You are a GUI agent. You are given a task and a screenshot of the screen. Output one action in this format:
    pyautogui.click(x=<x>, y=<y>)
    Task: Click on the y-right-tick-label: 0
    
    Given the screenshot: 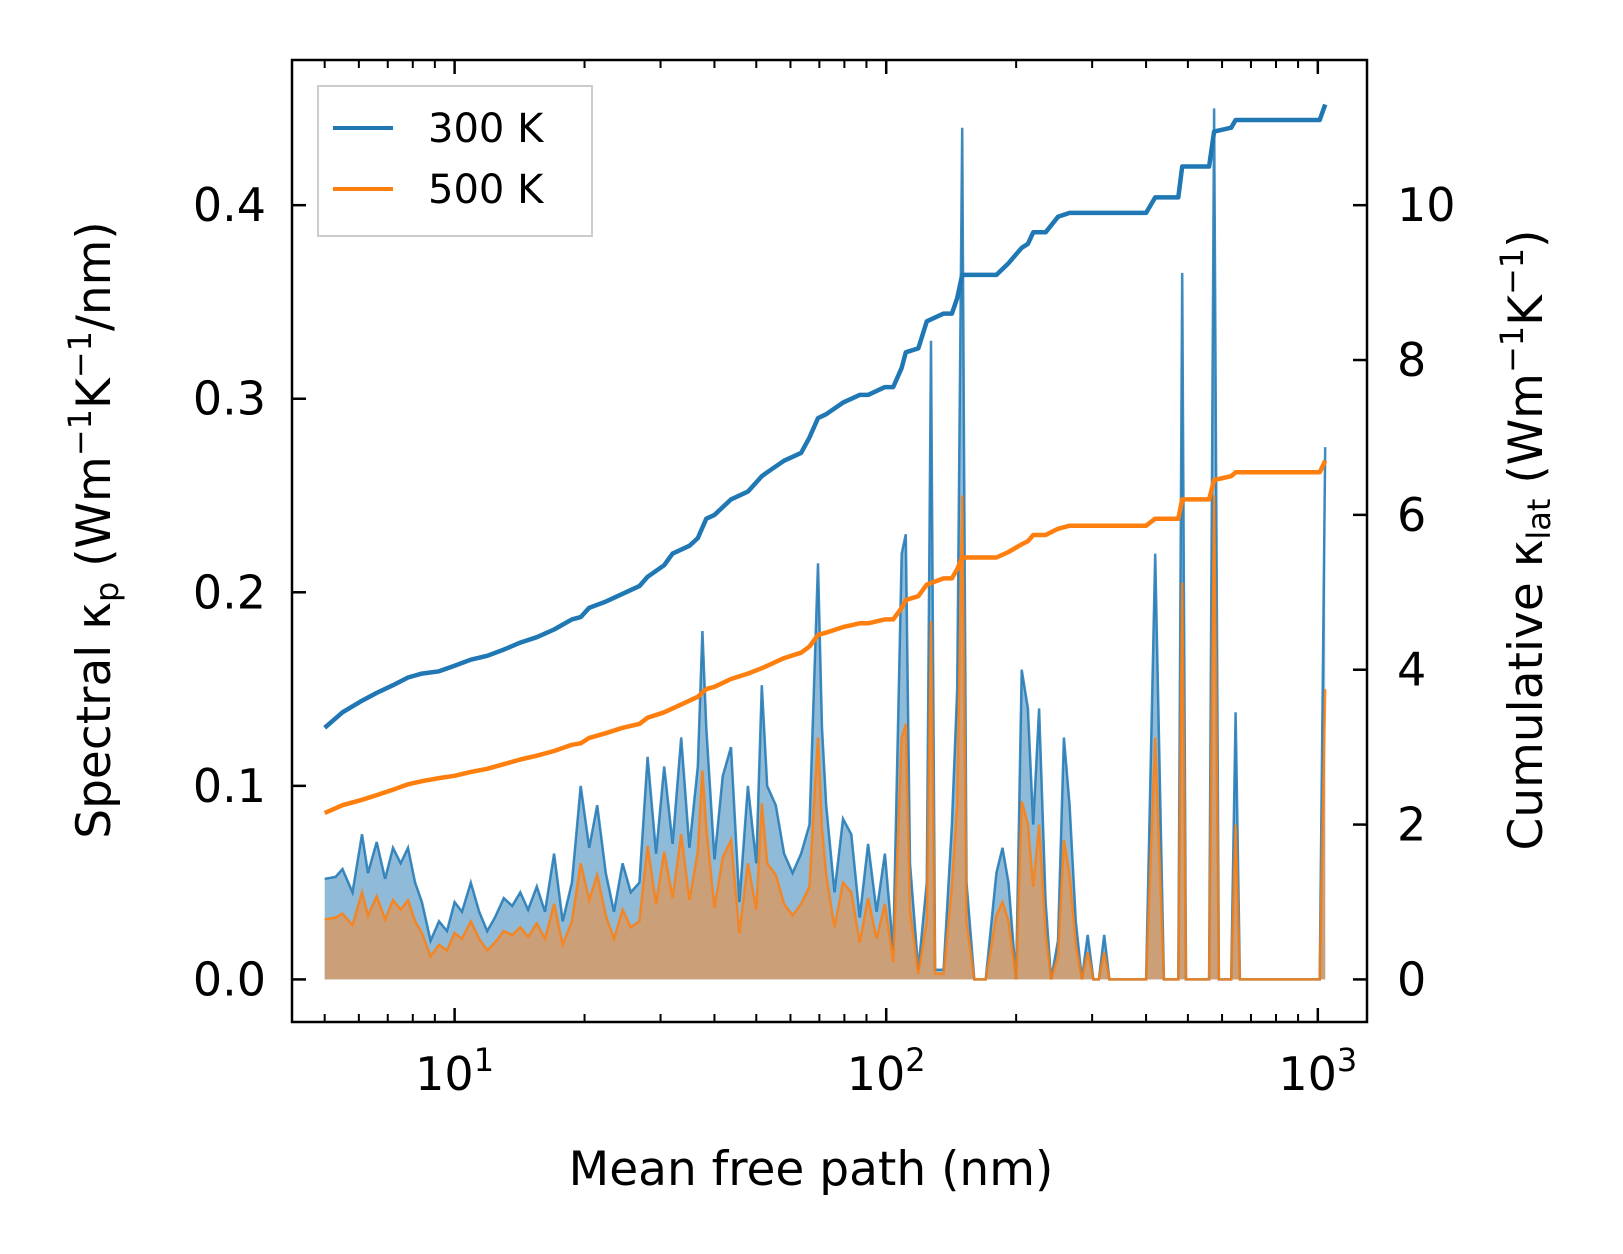 What is the action you would take?
    pyautogui.click(x=1411, y=979)
    